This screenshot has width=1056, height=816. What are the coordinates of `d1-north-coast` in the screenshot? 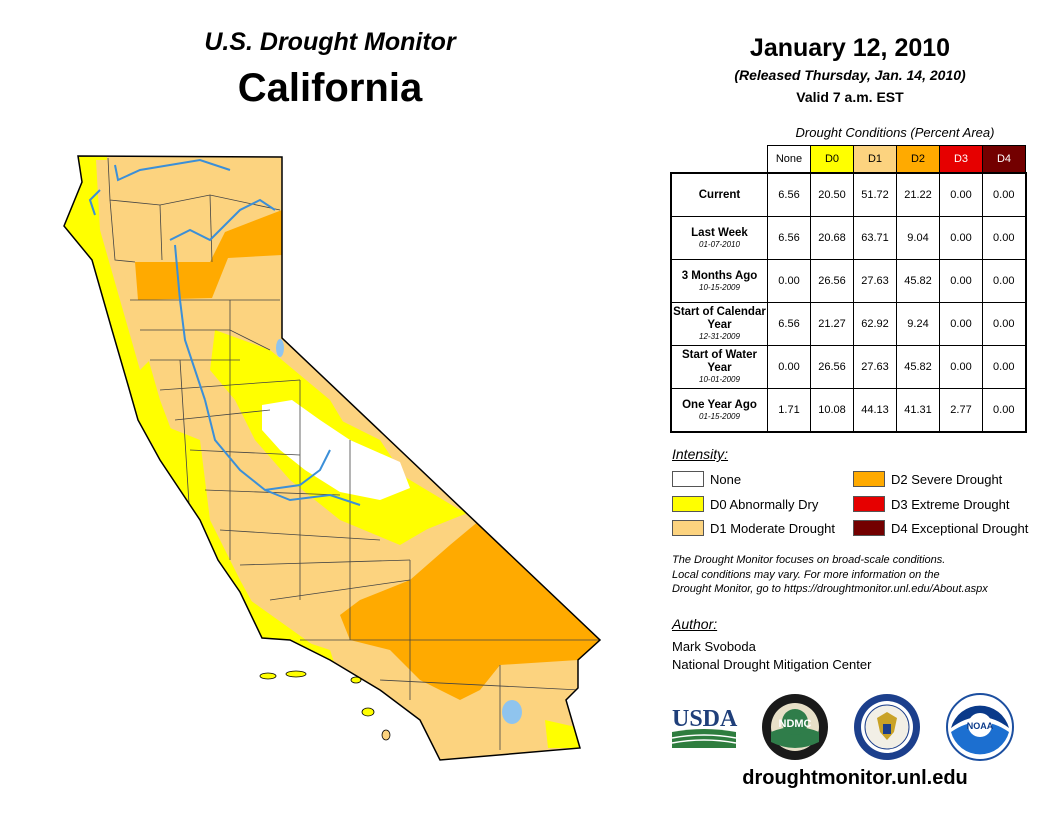 It's located at (123, 265).